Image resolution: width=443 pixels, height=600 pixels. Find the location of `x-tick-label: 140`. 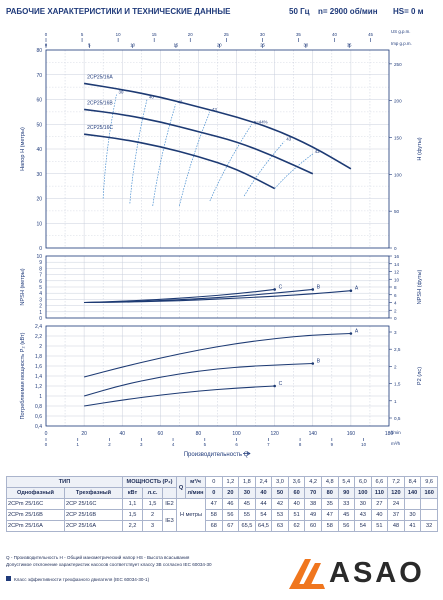

x-tick-label: 140 is located at coordinates (313, 434).